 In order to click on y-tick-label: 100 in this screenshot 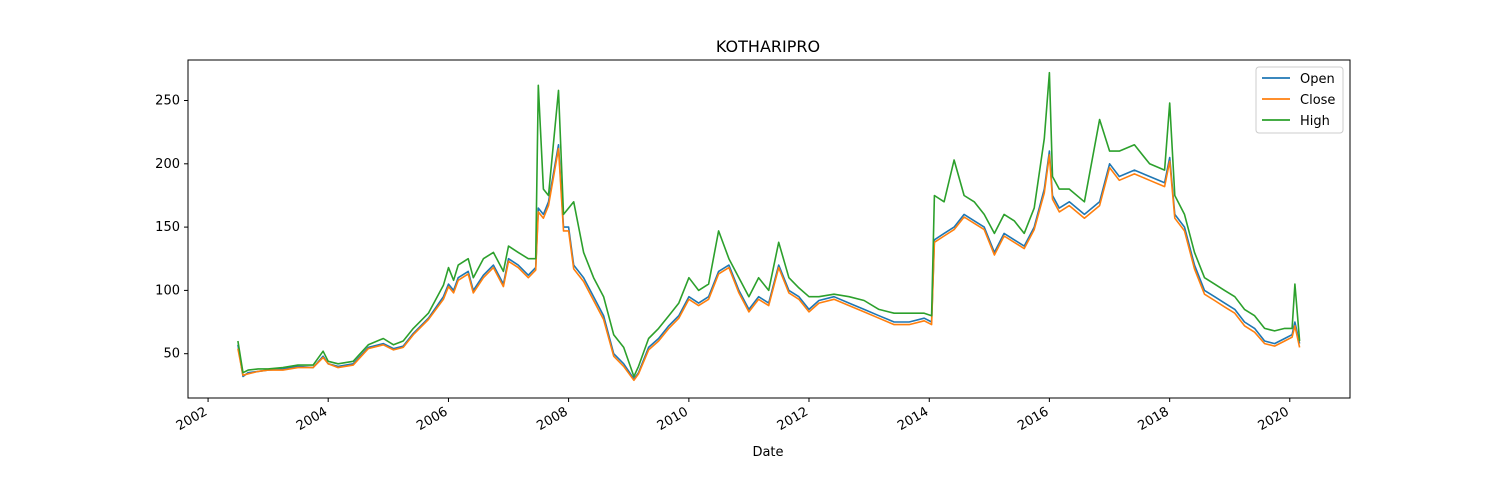, I will do `click(167, 290)`.